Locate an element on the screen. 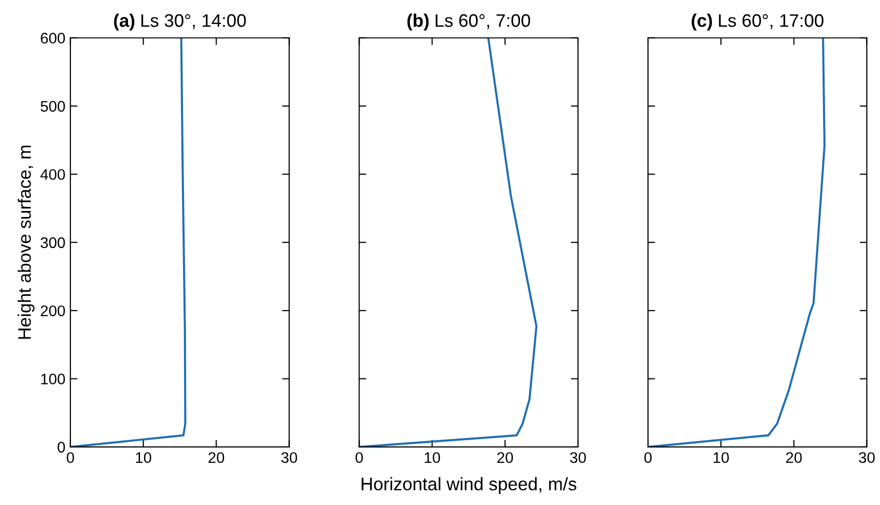 The width and height of the screenshot is (880, 505). y-tick-label: 200 is located at coordinates (52, 310).